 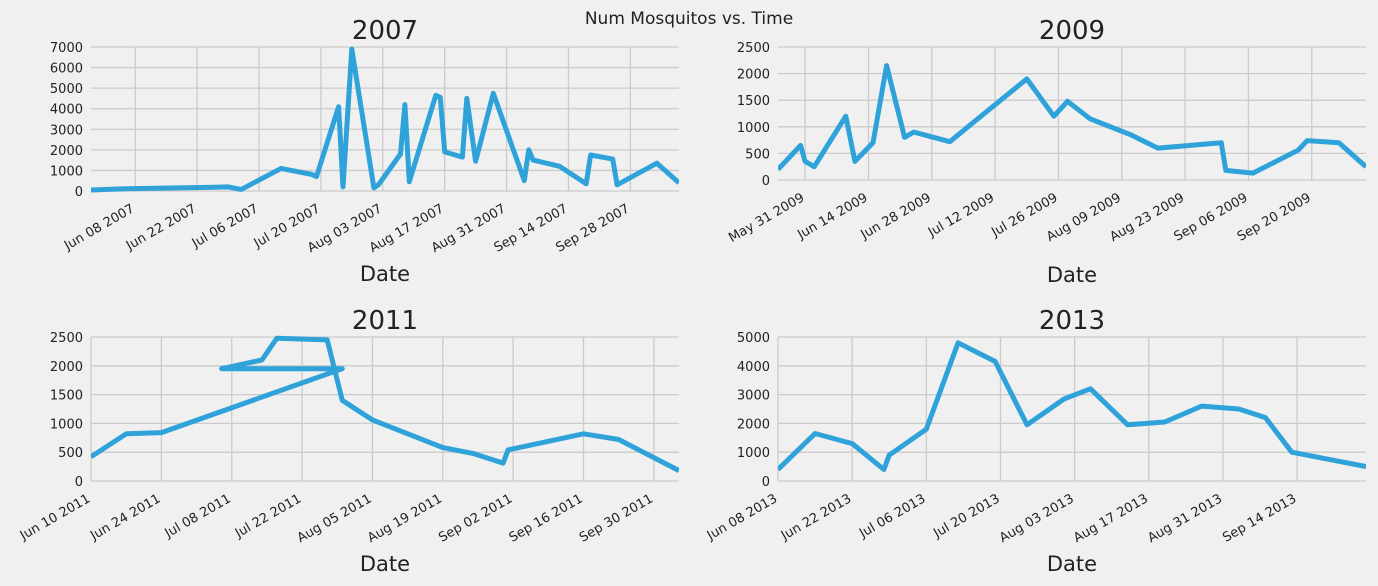 What do you see at coordinates (125, 517) in the screenshot?
I see `x-tick-label: Jun 24 2011` at bounding box center [125, 517].